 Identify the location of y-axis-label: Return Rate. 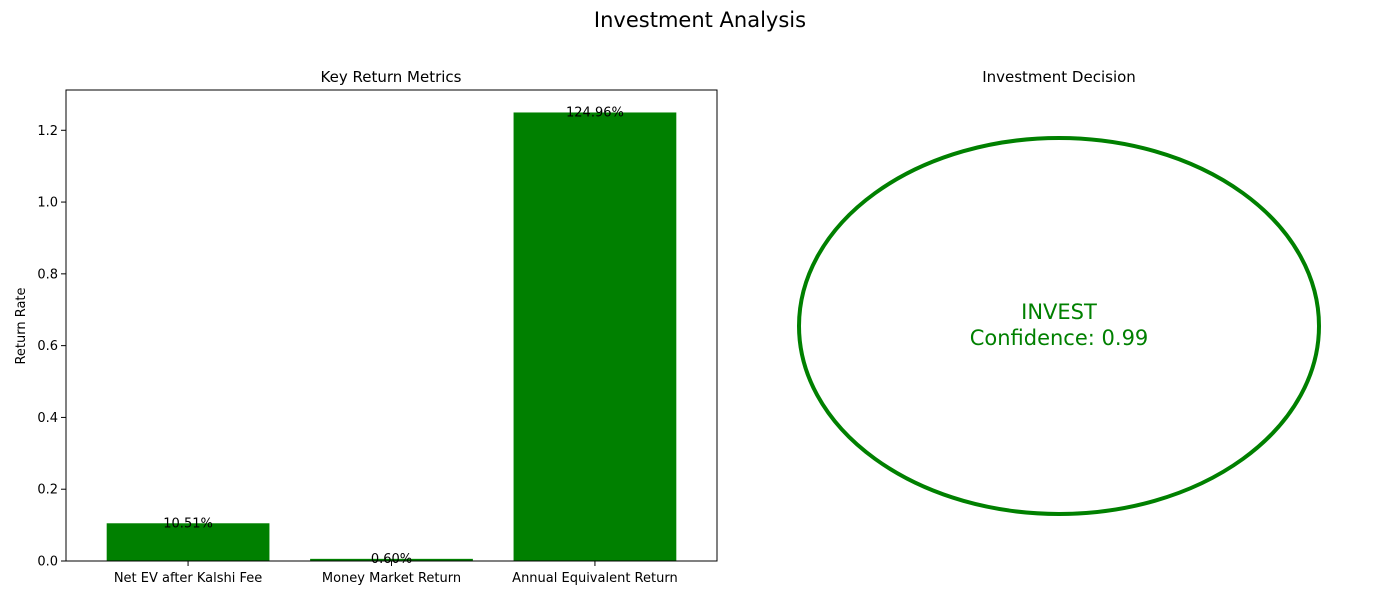
(21, 325).